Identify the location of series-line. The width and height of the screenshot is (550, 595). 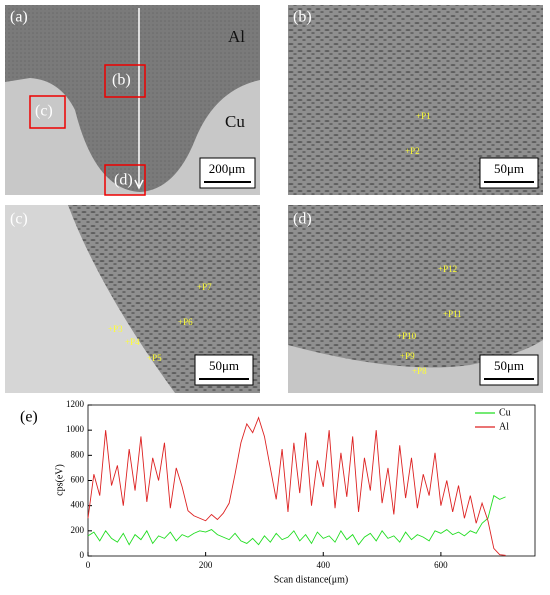
(296, 520).